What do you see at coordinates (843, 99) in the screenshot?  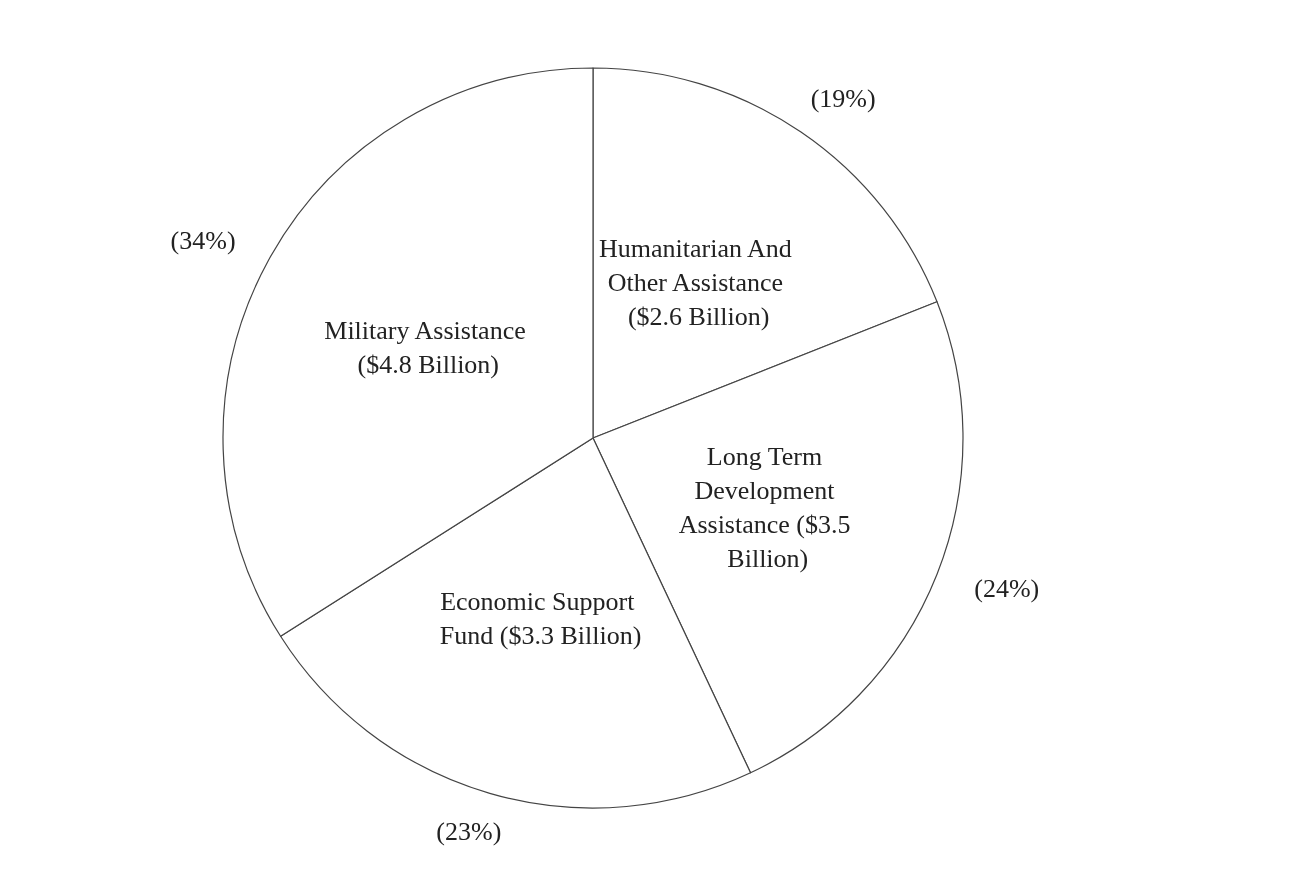 I see `data-label: (19%)` at bounding box center [843, 99].